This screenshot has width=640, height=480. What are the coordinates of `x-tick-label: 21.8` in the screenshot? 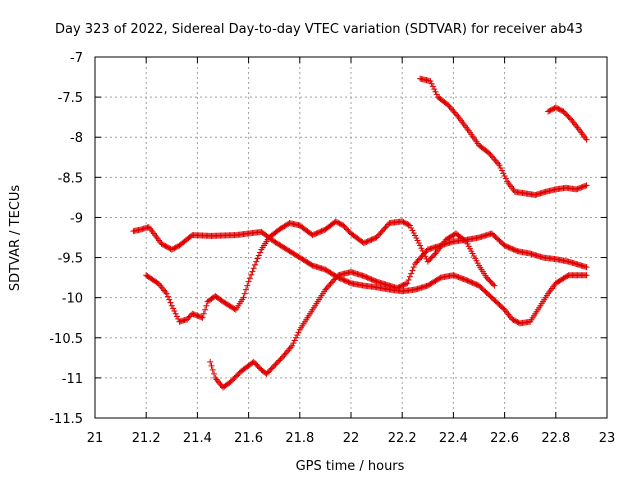 It's located at (299, 438).